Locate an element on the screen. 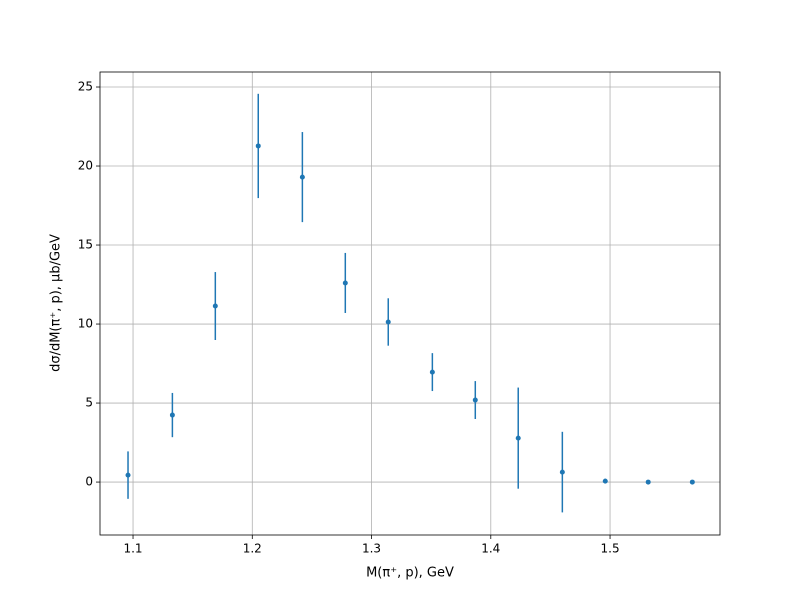 Image resolution: width=800 pixels, height=600 pixels. x-tick-label: 1.4 is located at coordinates (490, 549).